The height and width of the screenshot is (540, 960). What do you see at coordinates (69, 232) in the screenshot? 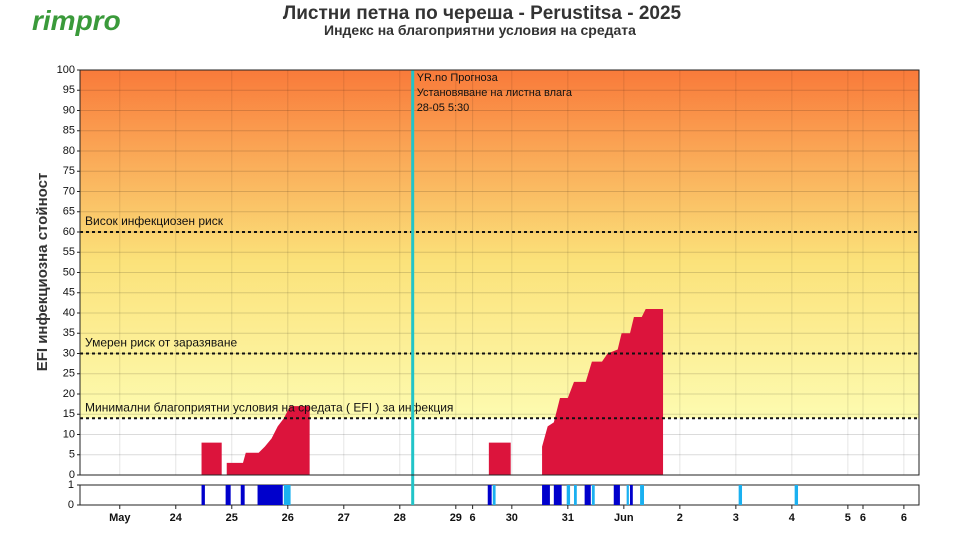
I see `y-tick-label: 60` at bounding box center [69, 232].